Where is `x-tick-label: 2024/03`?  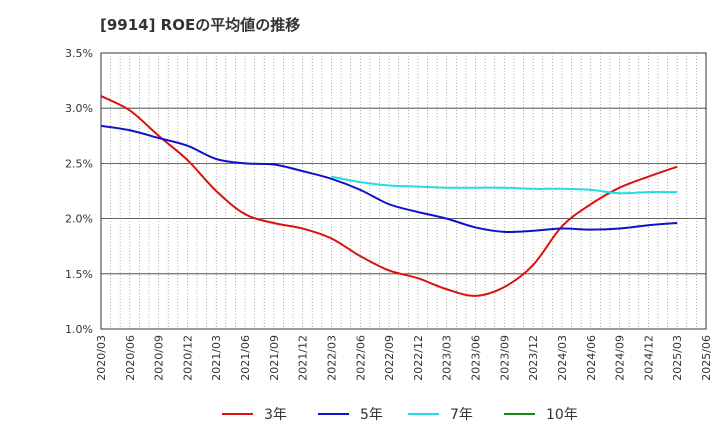 x-tick-label: 2024/03 is located at coordinates (562, 358).